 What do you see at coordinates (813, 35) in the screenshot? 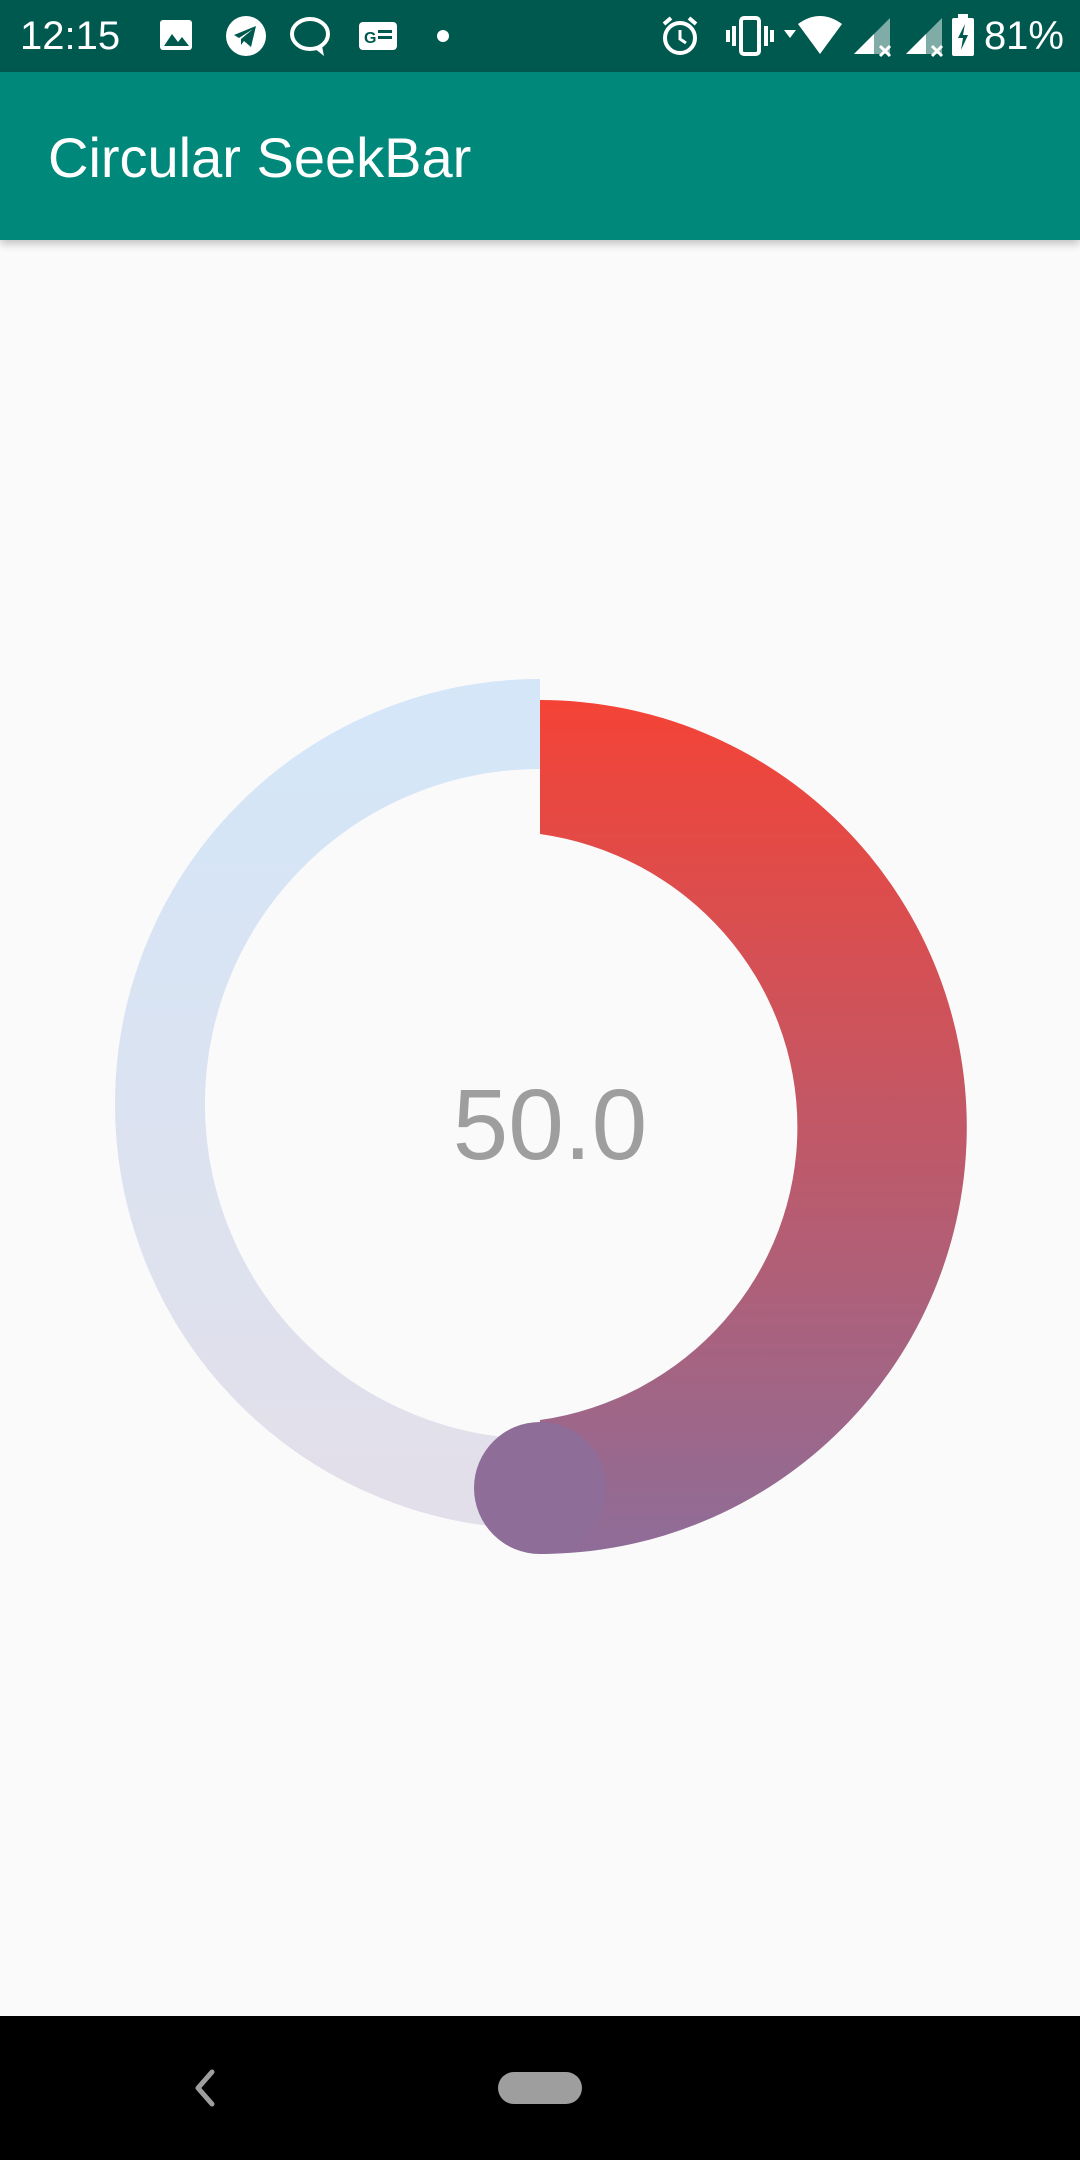
I see `wifi-icon` at bounding box center [813, 35].